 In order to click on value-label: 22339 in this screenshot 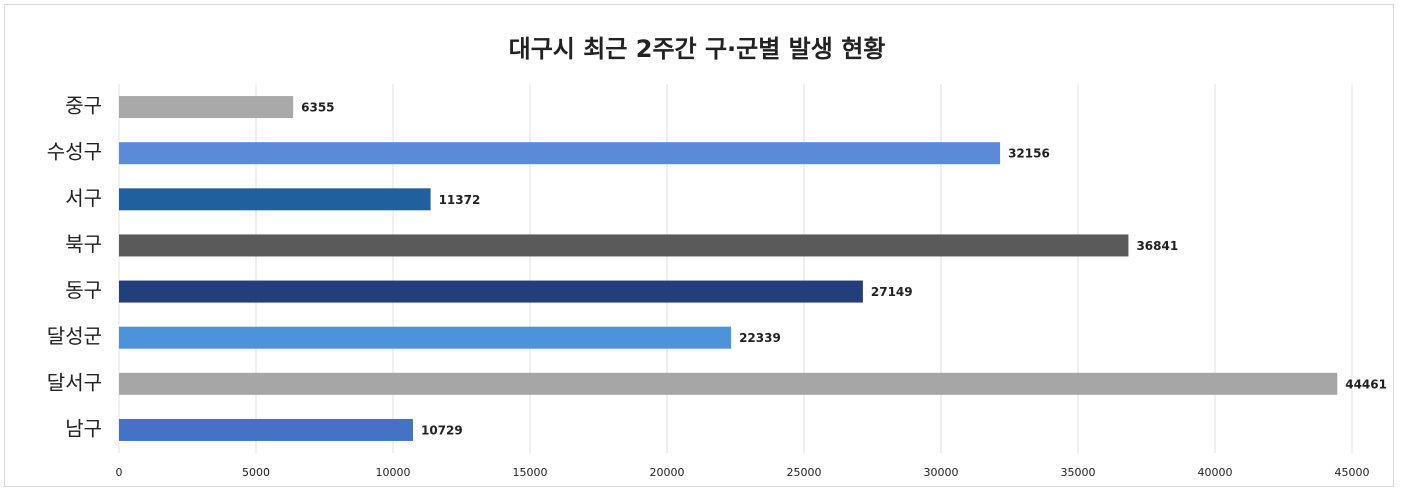, I will do `click(760, 338)`.